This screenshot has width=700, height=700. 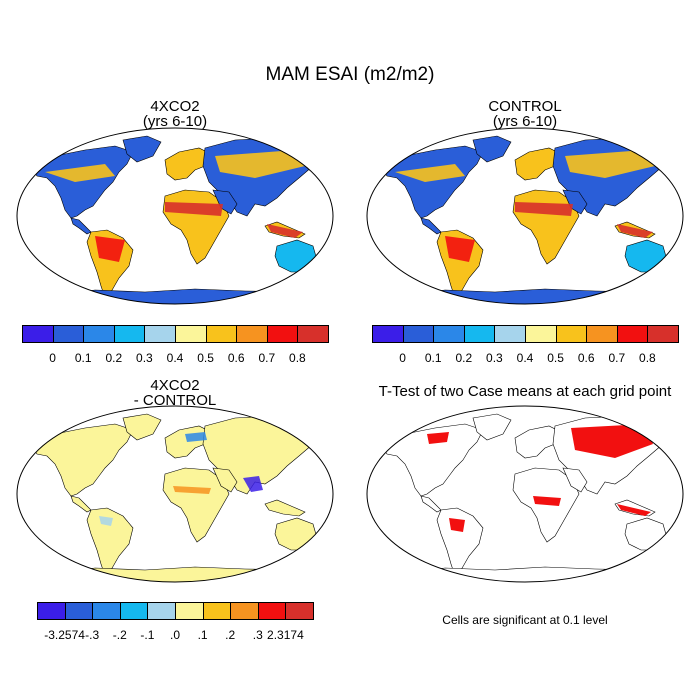 I want to click on map-difference, so click(x=175, y=494).